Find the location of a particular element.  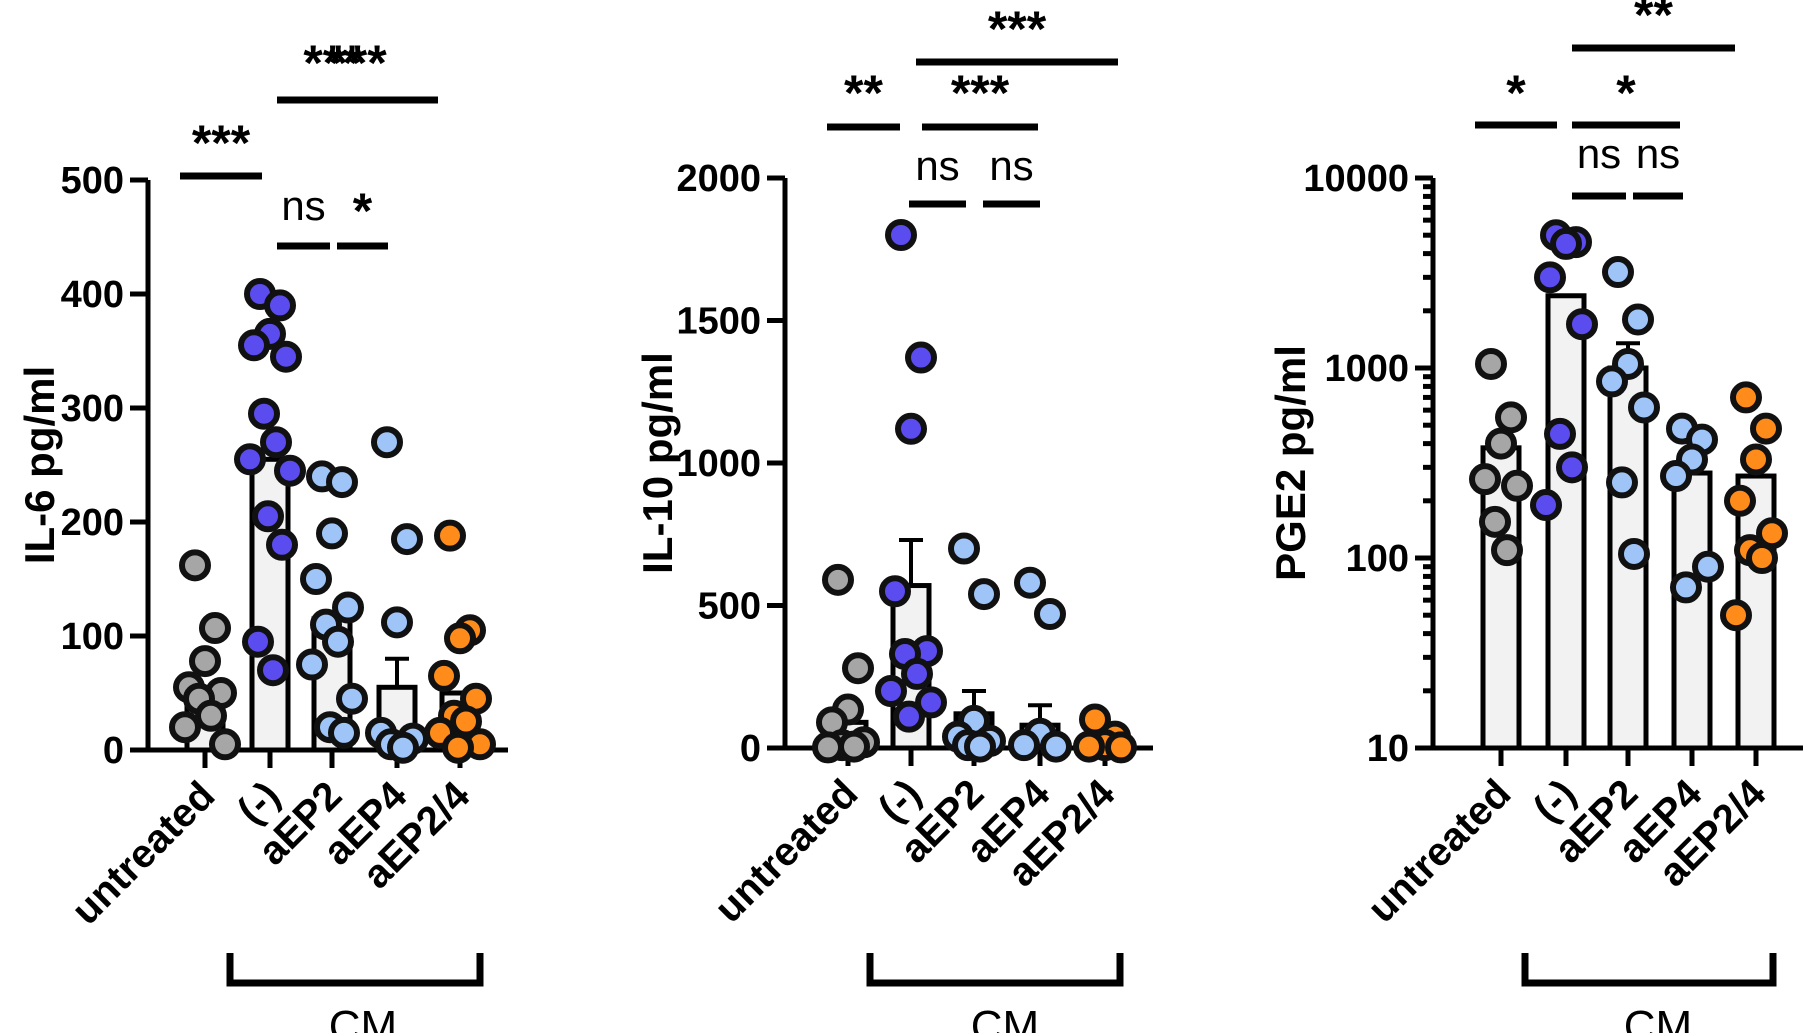

y-tick-label: 2000 is located at coordinates (718, 179).